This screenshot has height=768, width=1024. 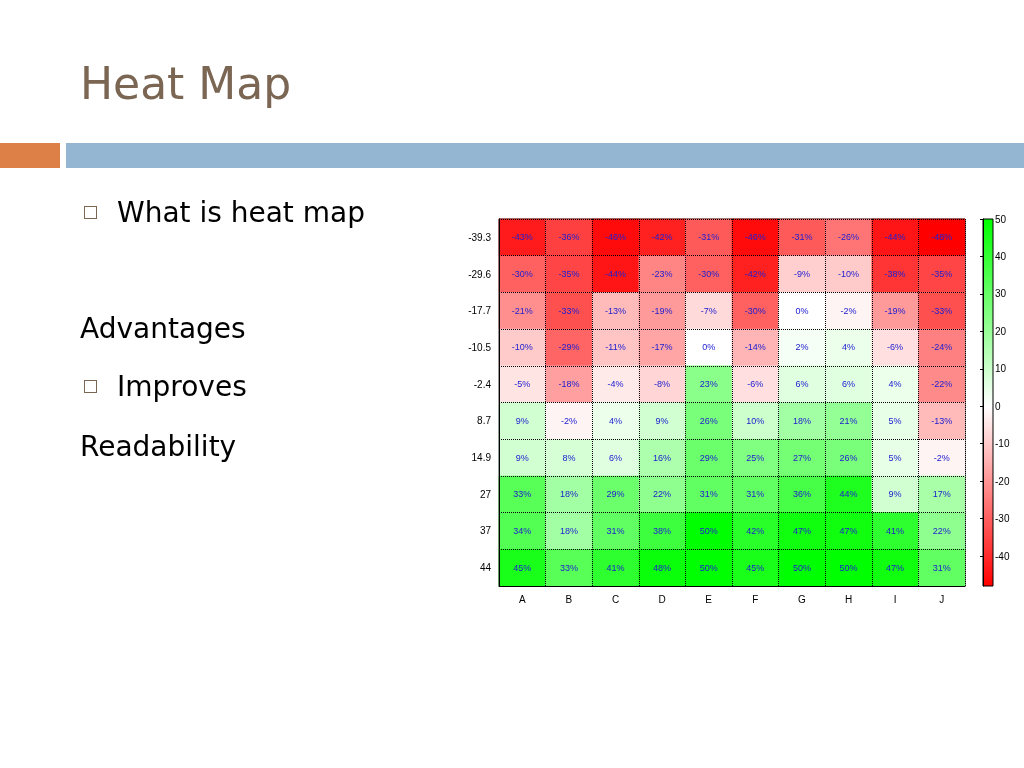 I want to click on color-bar-label: -10, so click(x=1002, y=444).